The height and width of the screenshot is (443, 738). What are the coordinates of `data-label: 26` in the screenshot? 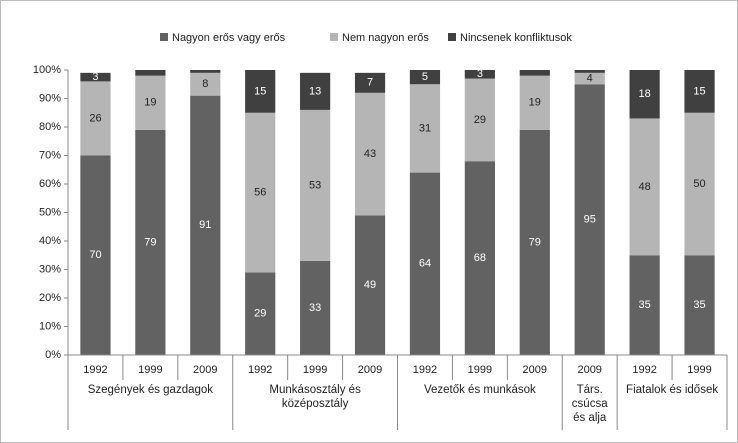 It's located at (95, 118).